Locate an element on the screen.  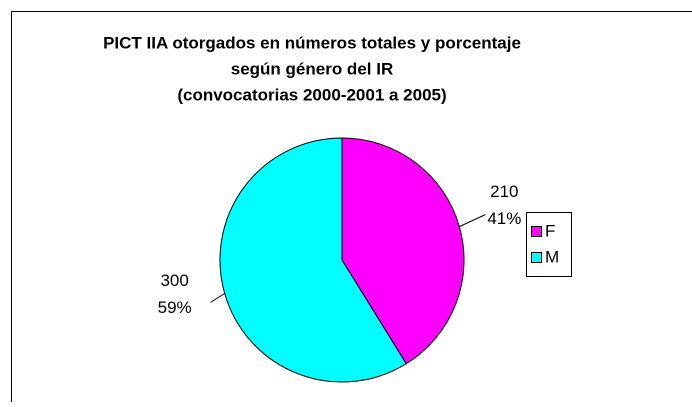
data-label: 210 is located at coordinates (504, 191).